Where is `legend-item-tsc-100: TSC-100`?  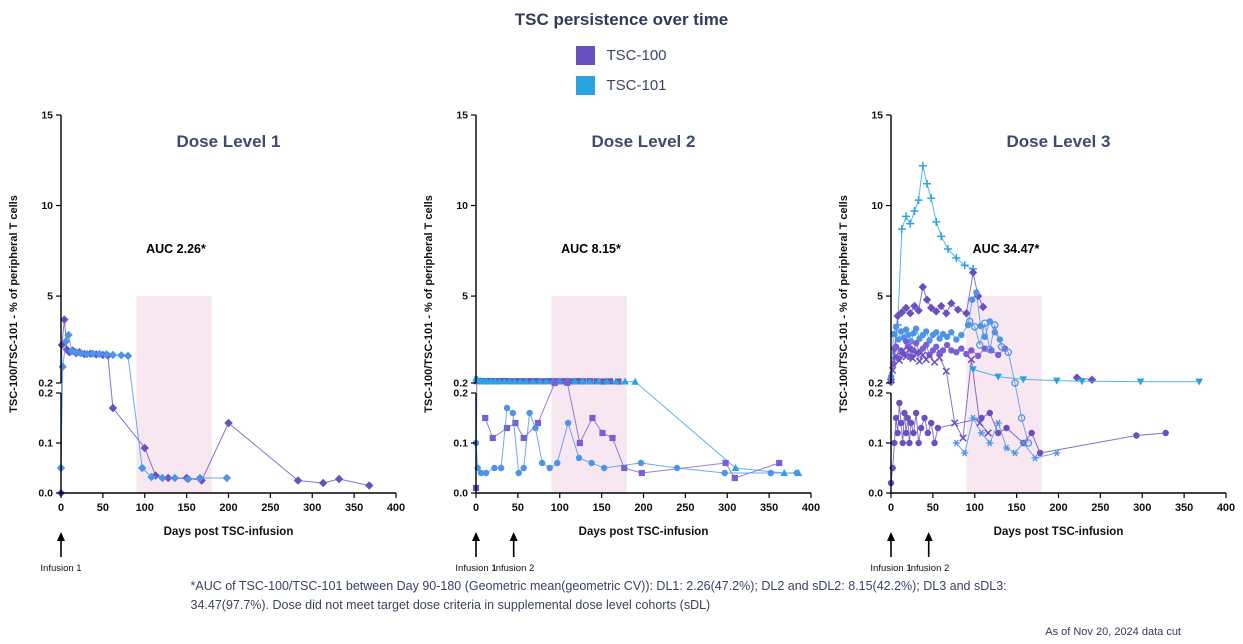 legend-item-tsc-100: TSC-100 is located at coordinates (621, 55).